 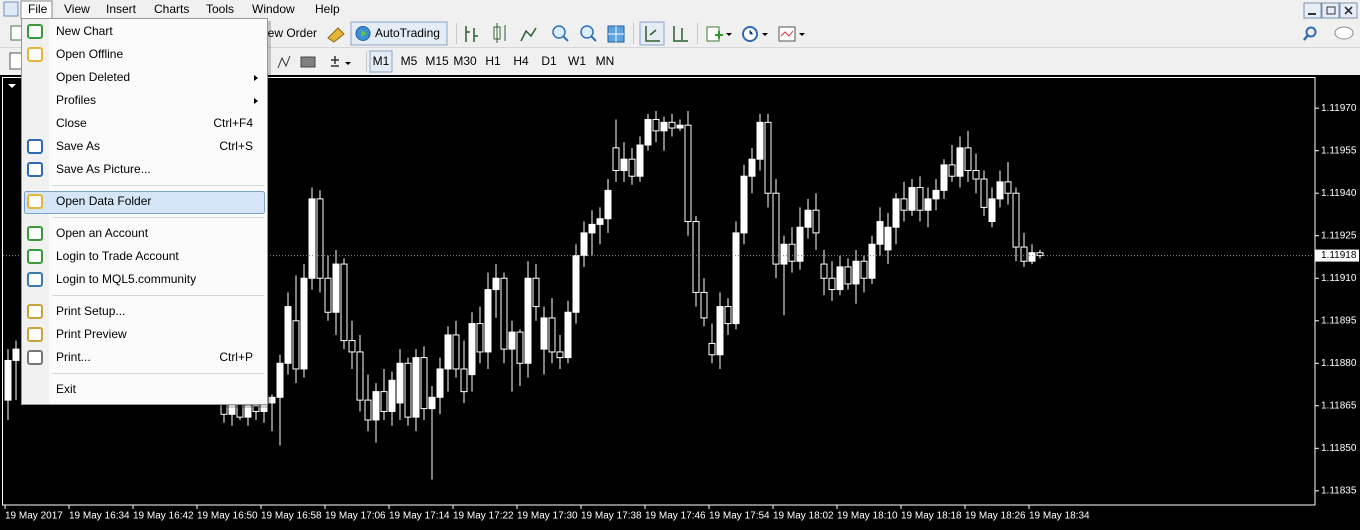 I want to click on submenu-arrow, so click(x=256, y=101).